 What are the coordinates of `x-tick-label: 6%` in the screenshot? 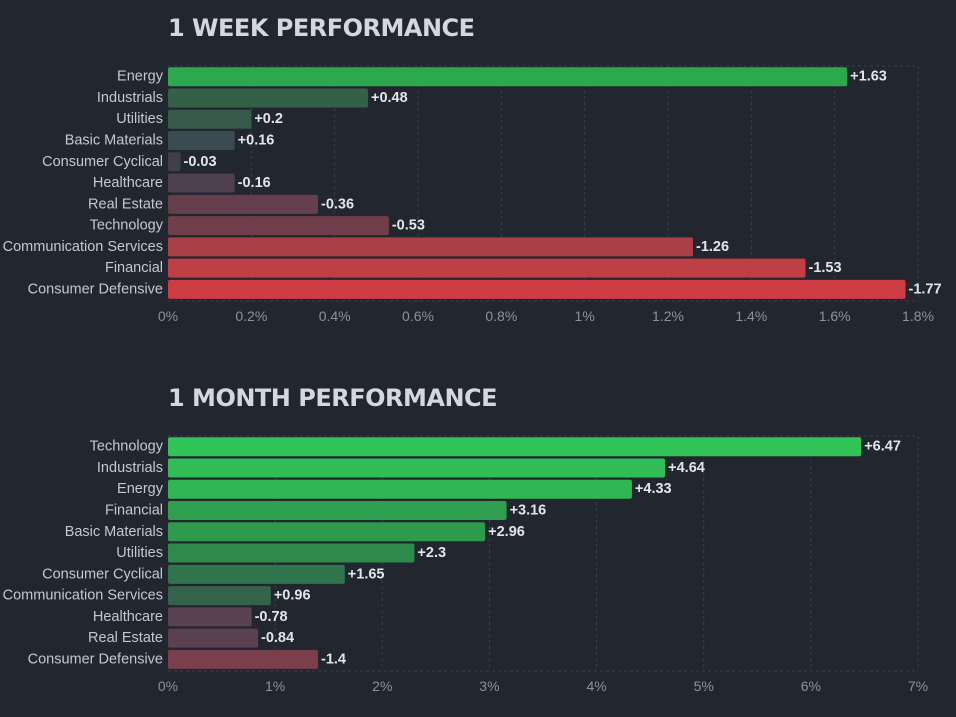 It's located at (811, 686).